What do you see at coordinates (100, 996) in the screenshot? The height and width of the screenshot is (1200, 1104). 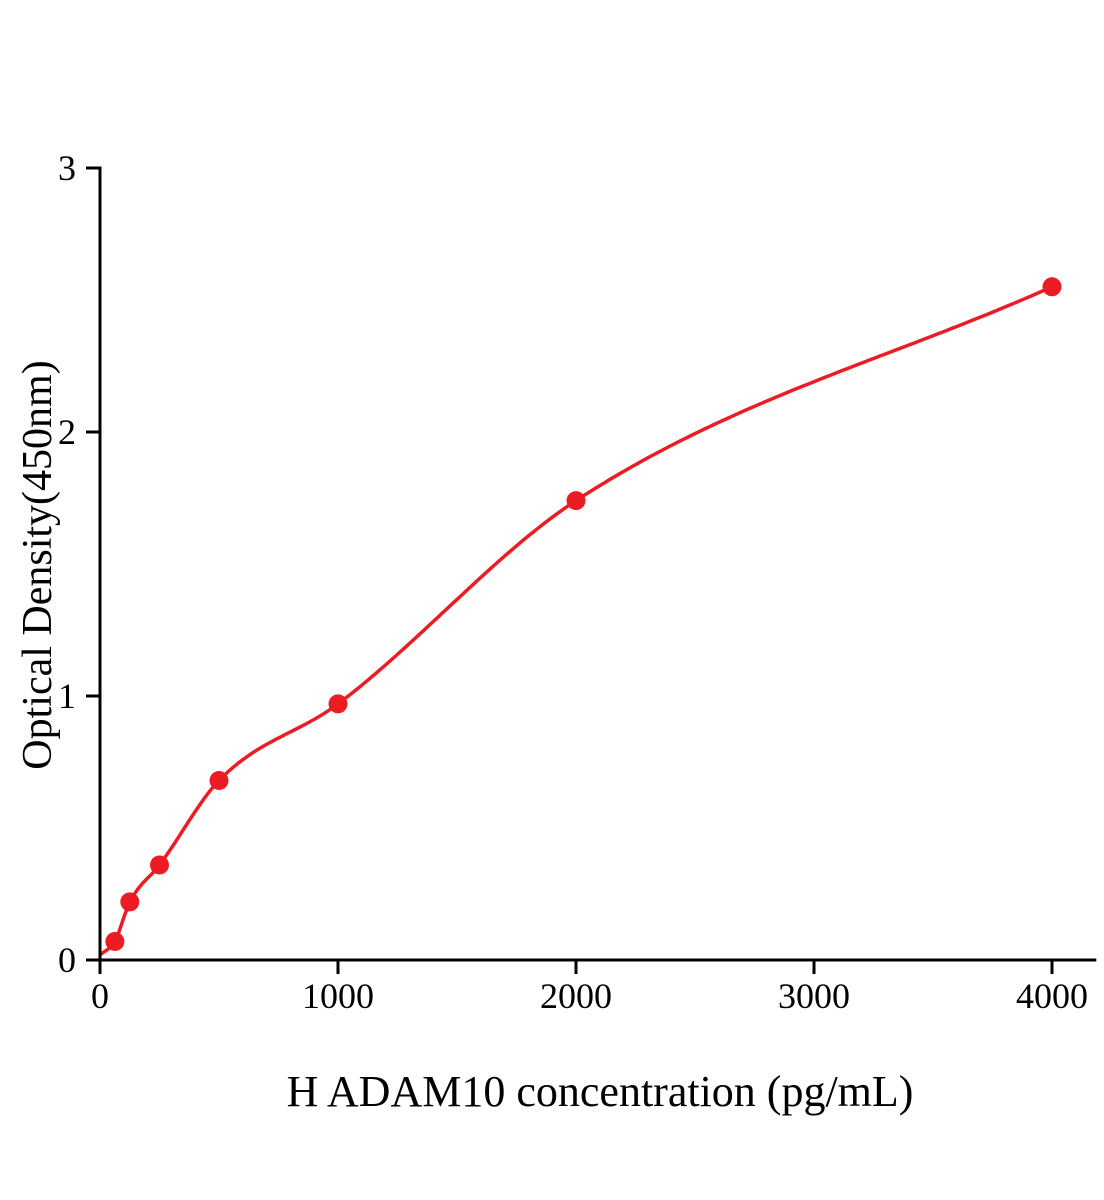 I see `x-tick-label: 0` at bounding box center [100, 996].